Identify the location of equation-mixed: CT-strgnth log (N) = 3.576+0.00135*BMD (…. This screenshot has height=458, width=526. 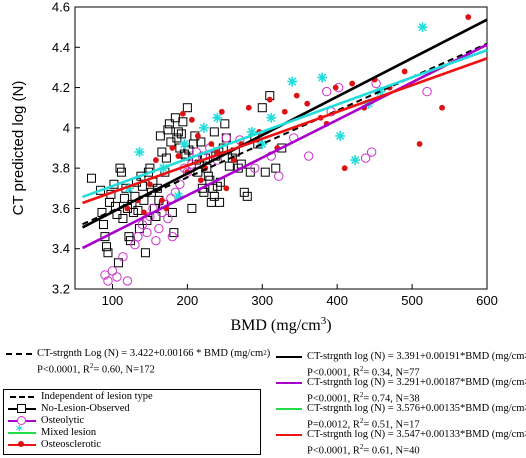
(401, 417).